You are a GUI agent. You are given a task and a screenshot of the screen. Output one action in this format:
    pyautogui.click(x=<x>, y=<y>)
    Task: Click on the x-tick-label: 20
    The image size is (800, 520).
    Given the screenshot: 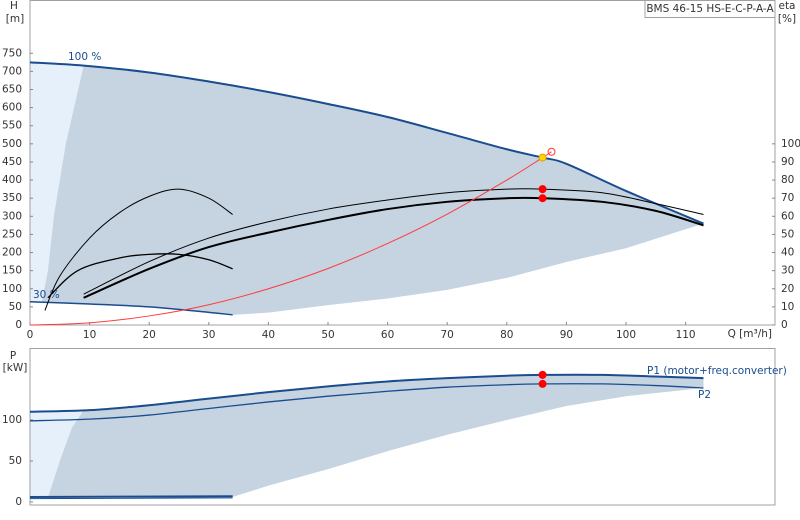 What is the action you would take?
    pyautogui.click(x=149, y=335)
    